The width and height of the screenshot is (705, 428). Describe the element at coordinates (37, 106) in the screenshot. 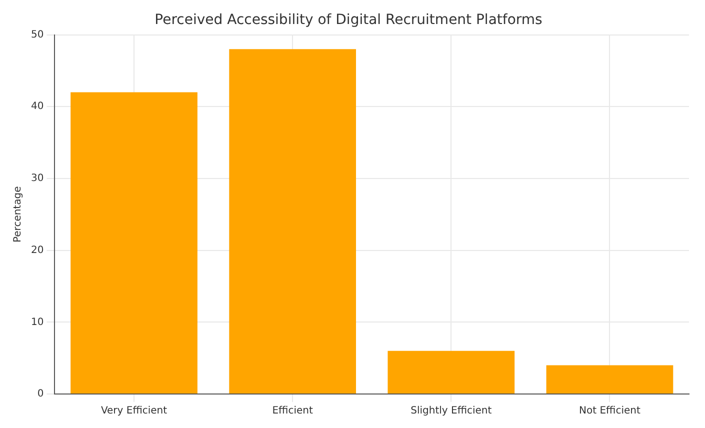

I see `y-tick-label: 40` at that location.